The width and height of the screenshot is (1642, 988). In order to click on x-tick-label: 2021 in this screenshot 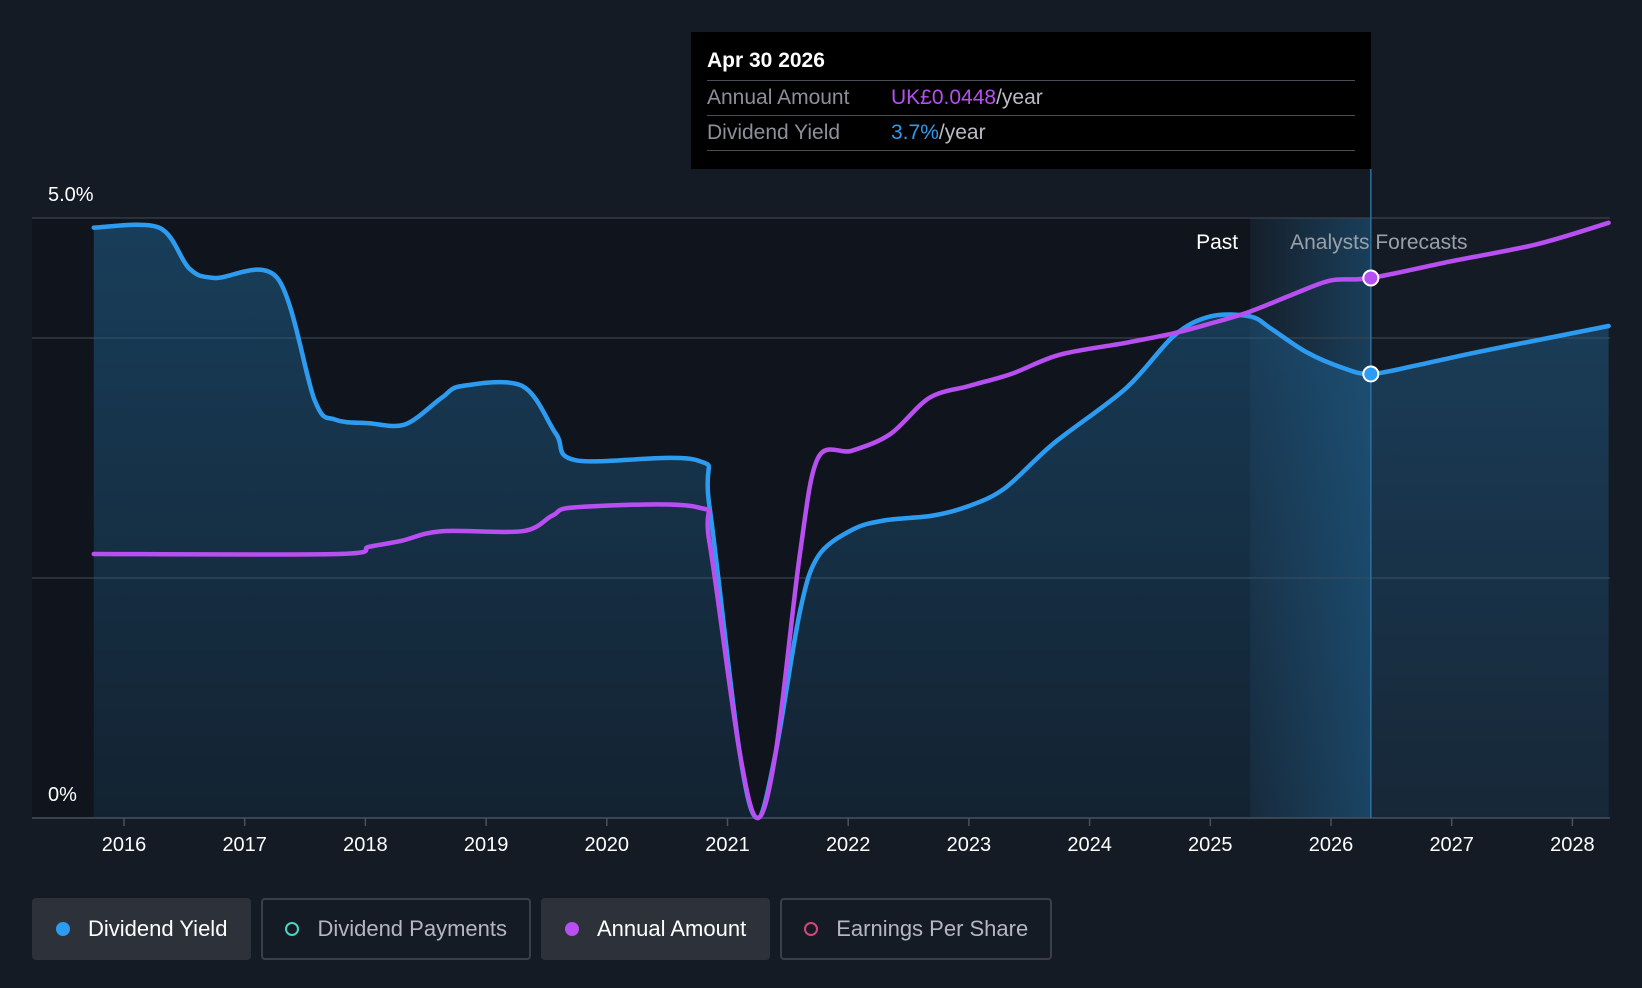, I will do `click(727, 845)`.